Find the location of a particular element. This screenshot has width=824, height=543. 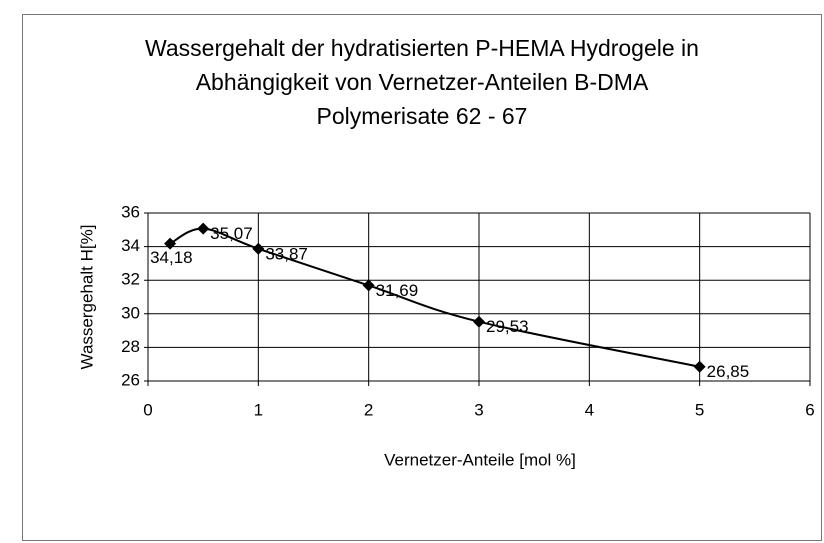

y-tick-label: 36 is located at coordinates (130, 211).